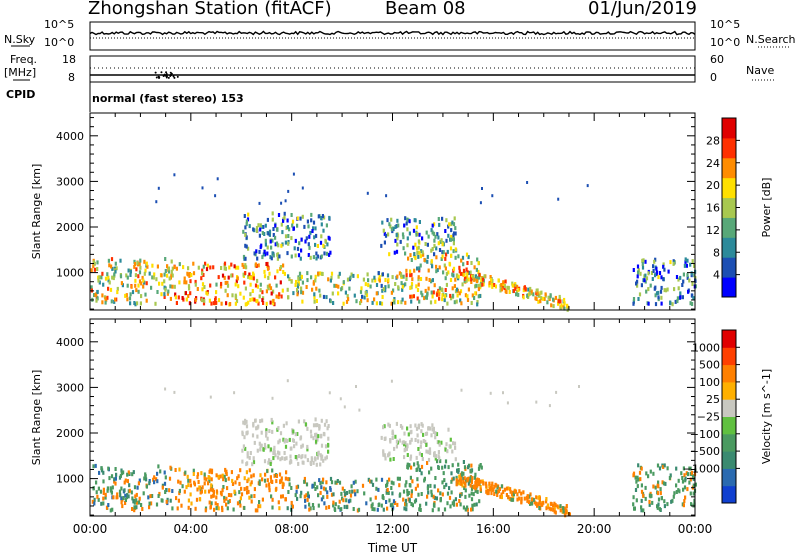 Image resolution: width=800 pixels, height=554 pixels. I want to click on colorbar-tick-label: −500, so click(705, 451).